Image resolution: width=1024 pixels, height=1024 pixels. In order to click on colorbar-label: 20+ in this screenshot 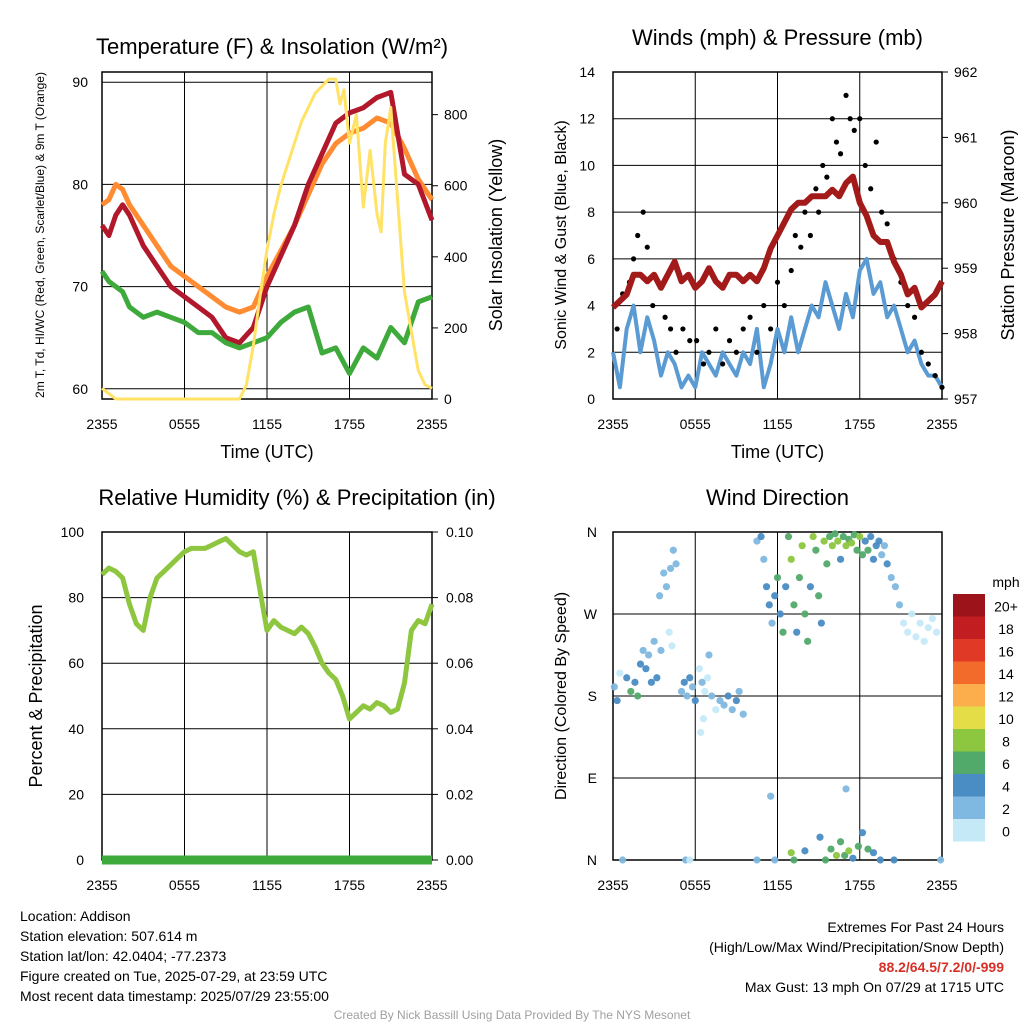, I will do `click(1006, 606)`.